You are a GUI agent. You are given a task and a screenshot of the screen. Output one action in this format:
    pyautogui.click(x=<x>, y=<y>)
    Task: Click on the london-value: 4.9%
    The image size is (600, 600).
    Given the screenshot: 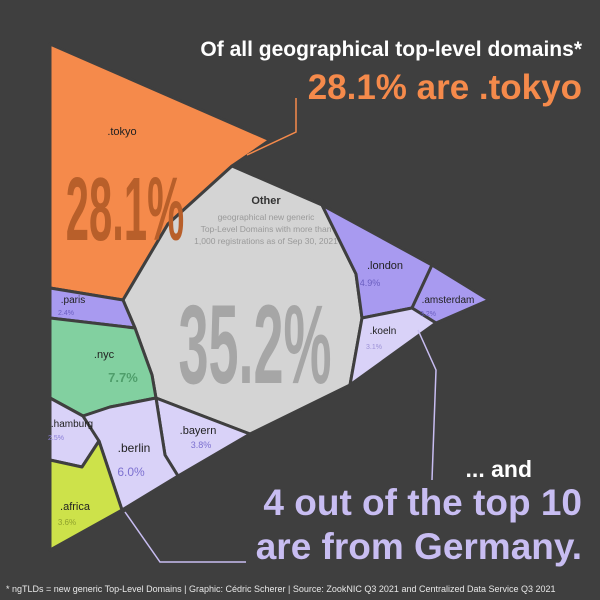 What is the action you would take?
    pyautogui.click(x=370, y=283)
    